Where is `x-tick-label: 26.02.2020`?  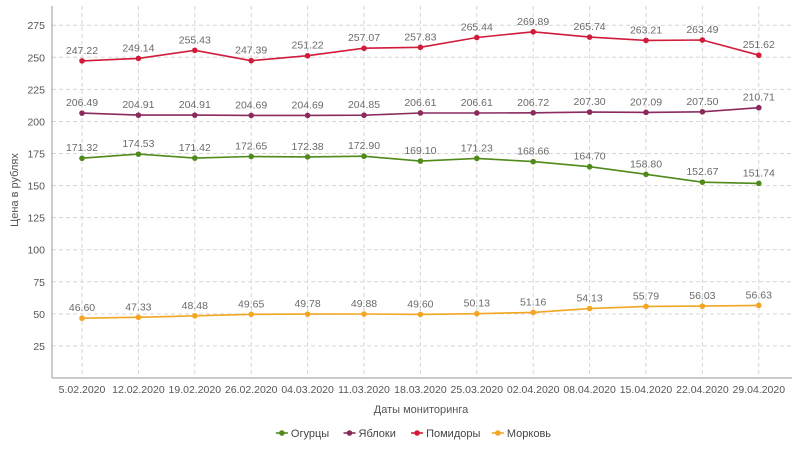 x-tick-label: 26.02.2020 is located at coordinates (251, 390).